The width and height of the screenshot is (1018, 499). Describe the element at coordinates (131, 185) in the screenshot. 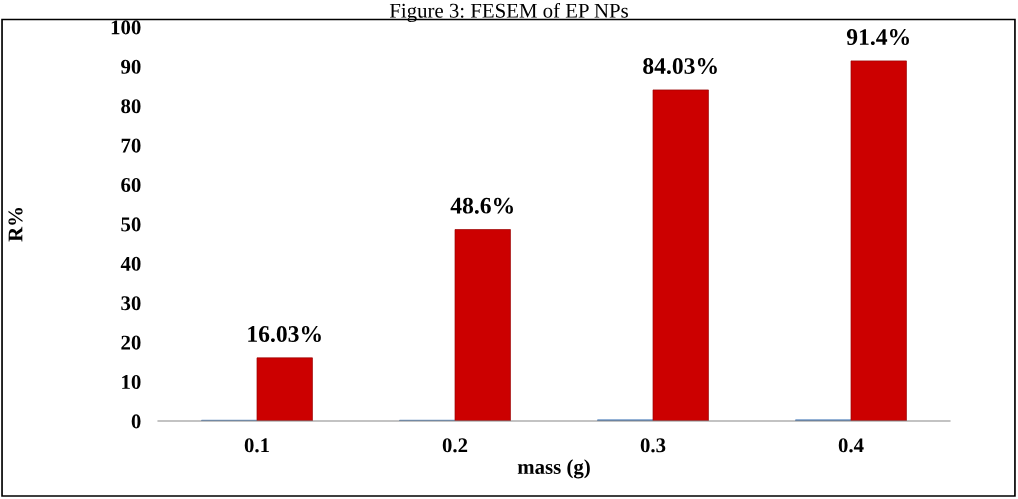

I see `y-tick-label: 60` at that location.